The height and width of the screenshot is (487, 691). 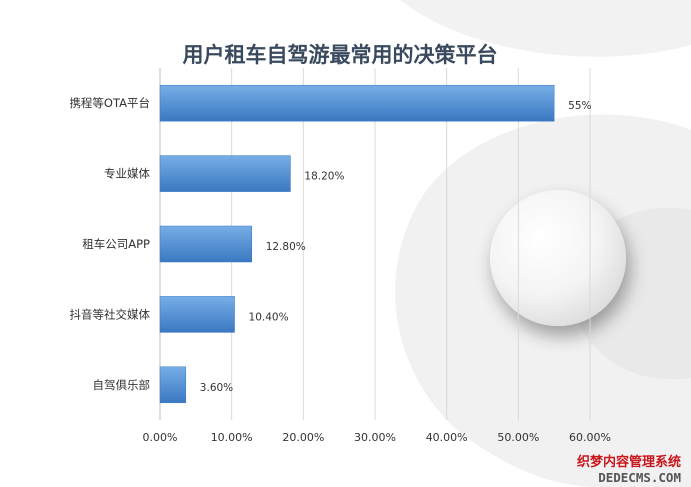 What do you see at coordinates (518, 437) in the screenshot?
I see `x-tick-label: 50.00%` at bounding box center [518, 437].